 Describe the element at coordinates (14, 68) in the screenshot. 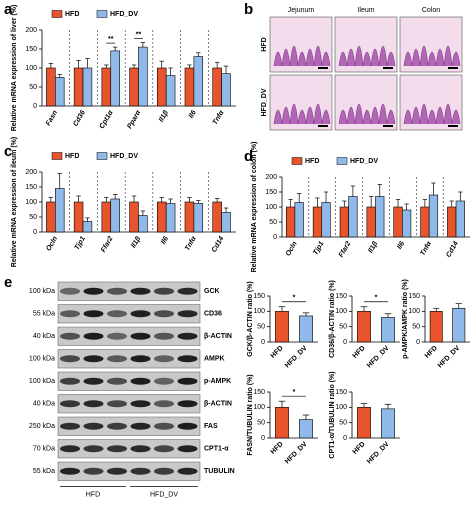

I see `y-axis-label: Relative mRNA expression of liver (%)` at that location.